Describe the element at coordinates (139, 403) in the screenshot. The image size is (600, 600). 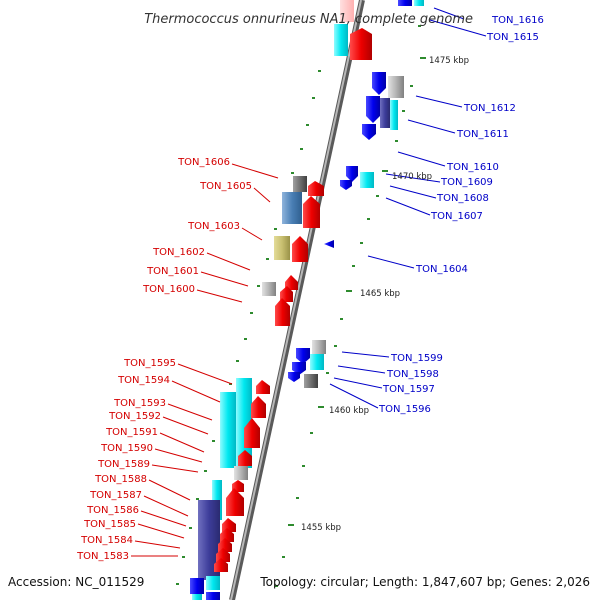
I see `gene-label: TON_1593` at that location.